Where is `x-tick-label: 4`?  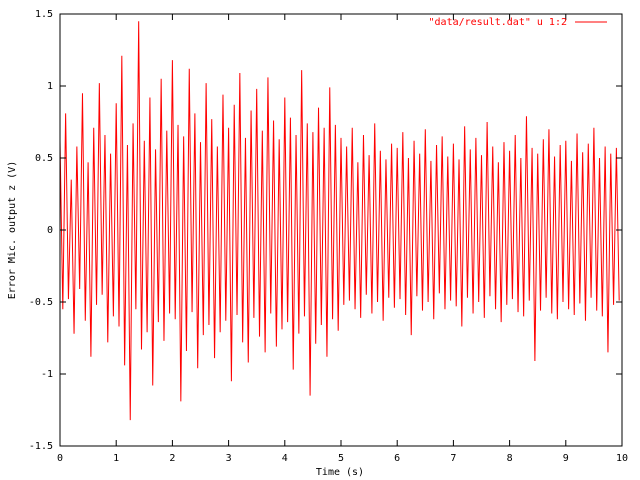 x-tick-label: 4 is located at coordinates (285, 458).